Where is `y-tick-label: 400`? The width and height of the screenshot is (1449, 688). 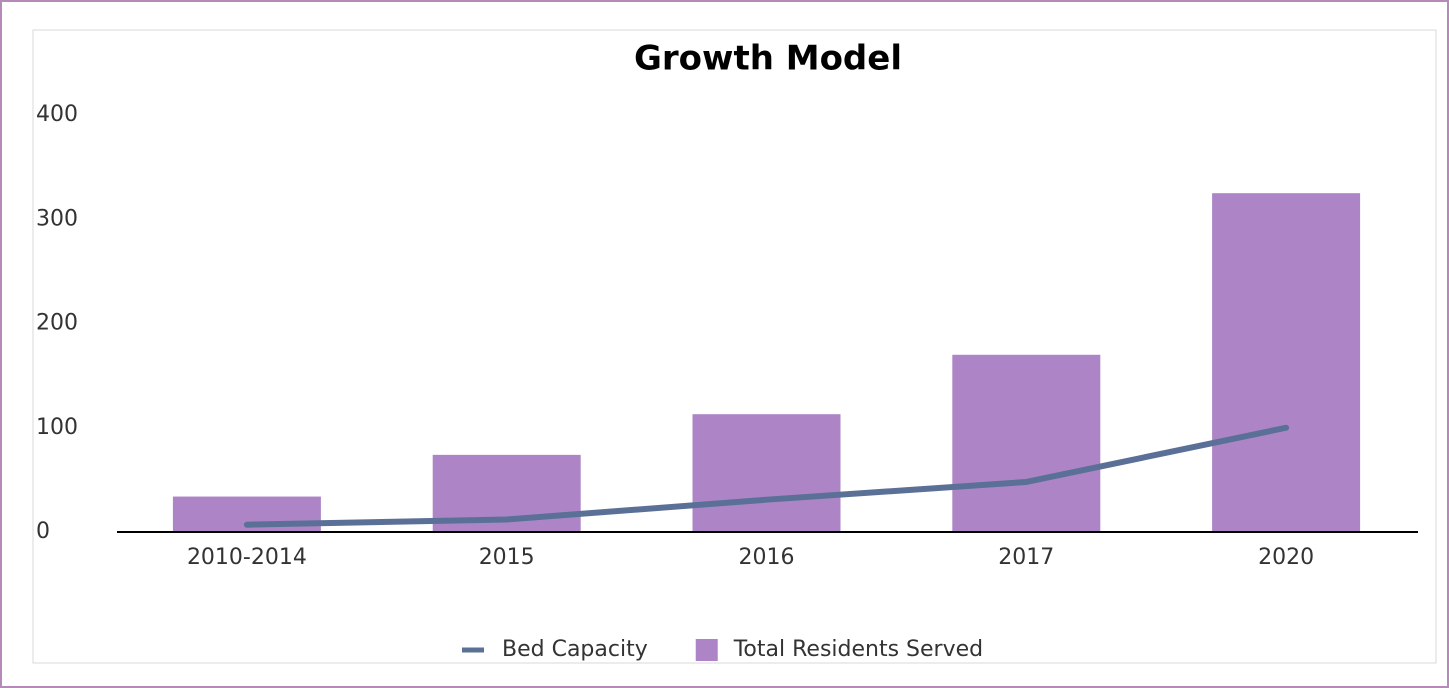
y-tick-label: 400 is located at coordinates (57, 114).